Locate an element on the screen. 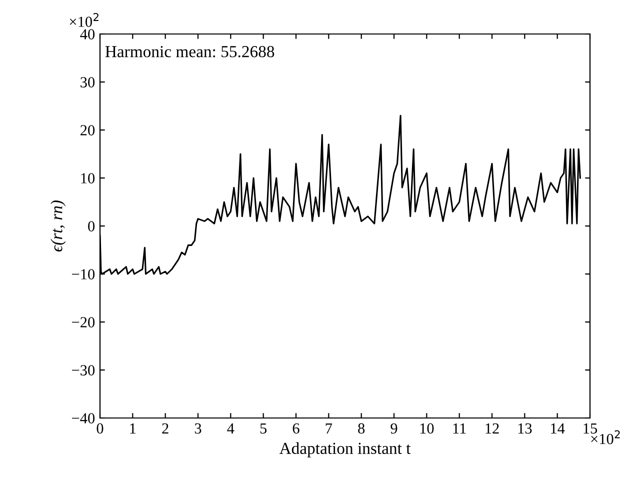 The height and width of the screenshot is (480, 630). x-tick-label: 1 is located at coordinates (133, 428).